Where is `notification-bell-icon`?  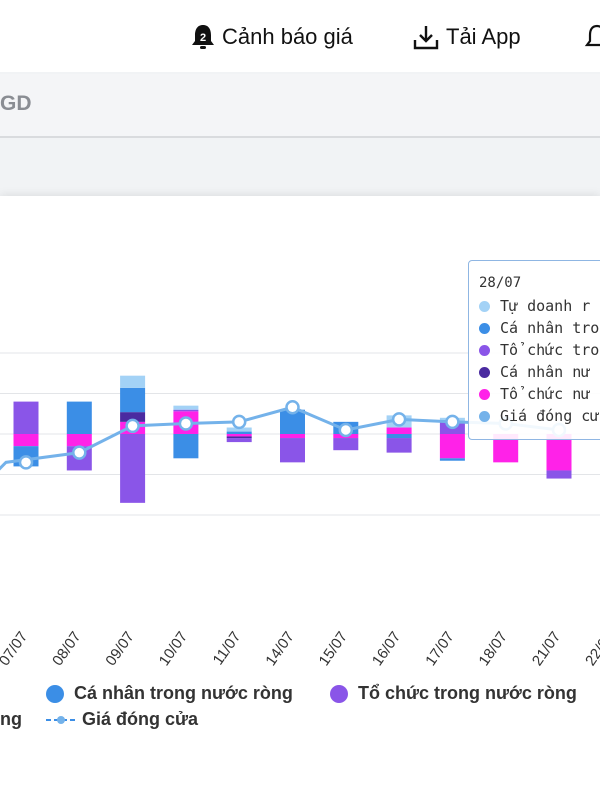
notification-bell-icon is located at coordinates (592, 35).